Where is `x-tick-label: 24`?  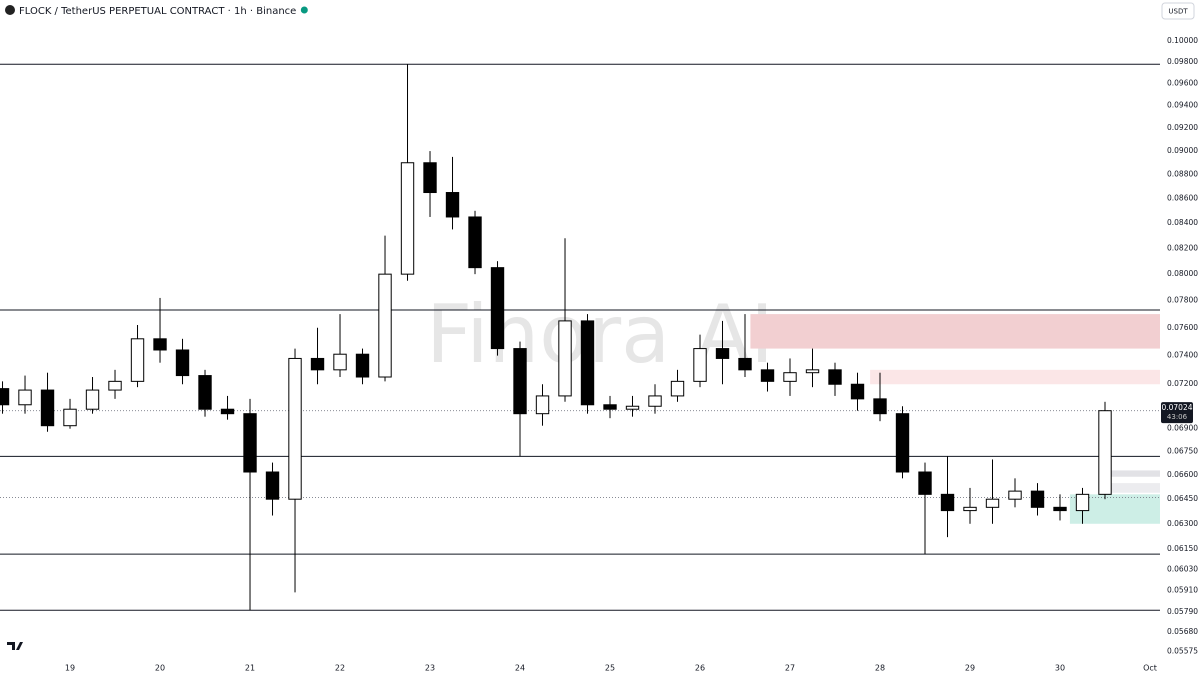
x-tick-label: 24 is located at coordinates (520, 668).